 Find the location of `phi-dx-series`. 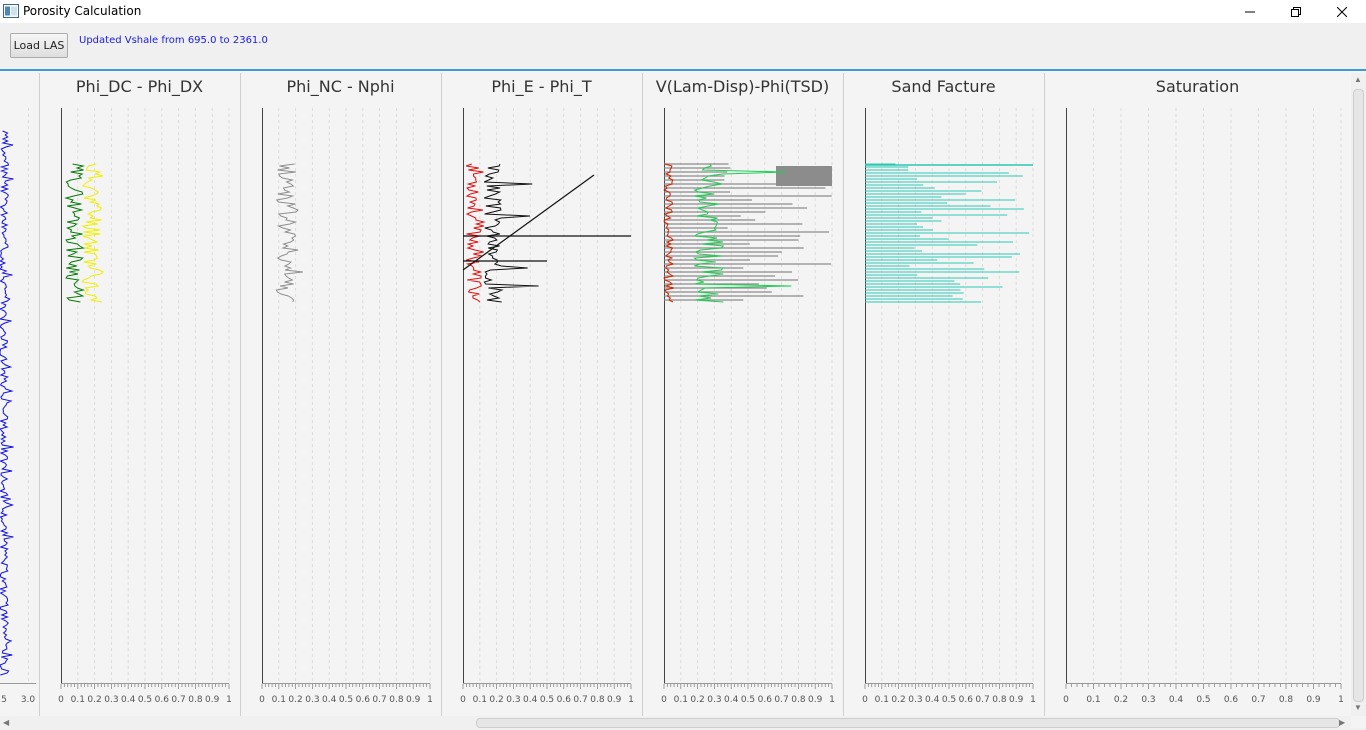

phi-dx-series is located at coordinates (93, 233).